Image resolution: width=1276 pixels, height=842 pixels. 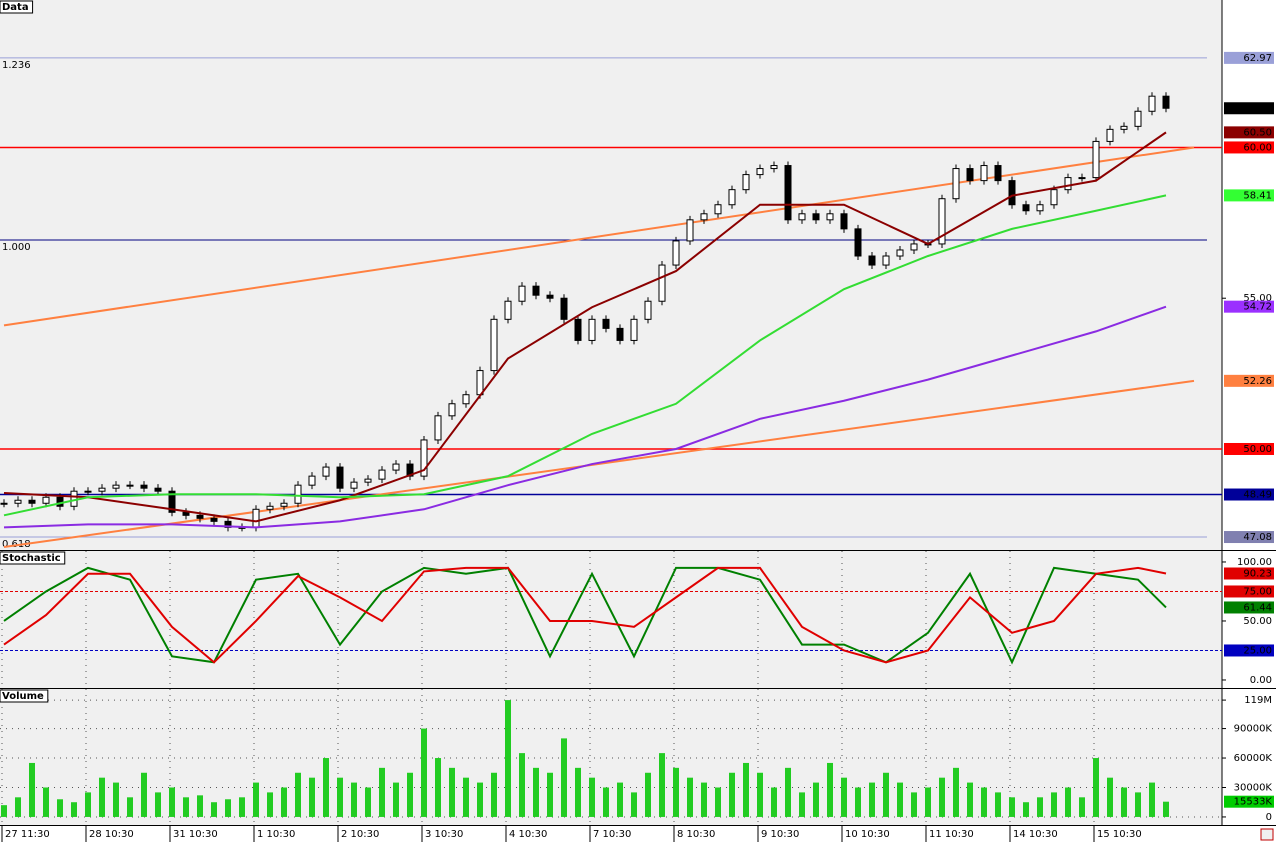 I want to click on level-label: 48.49, so click(x=1257, y=495).